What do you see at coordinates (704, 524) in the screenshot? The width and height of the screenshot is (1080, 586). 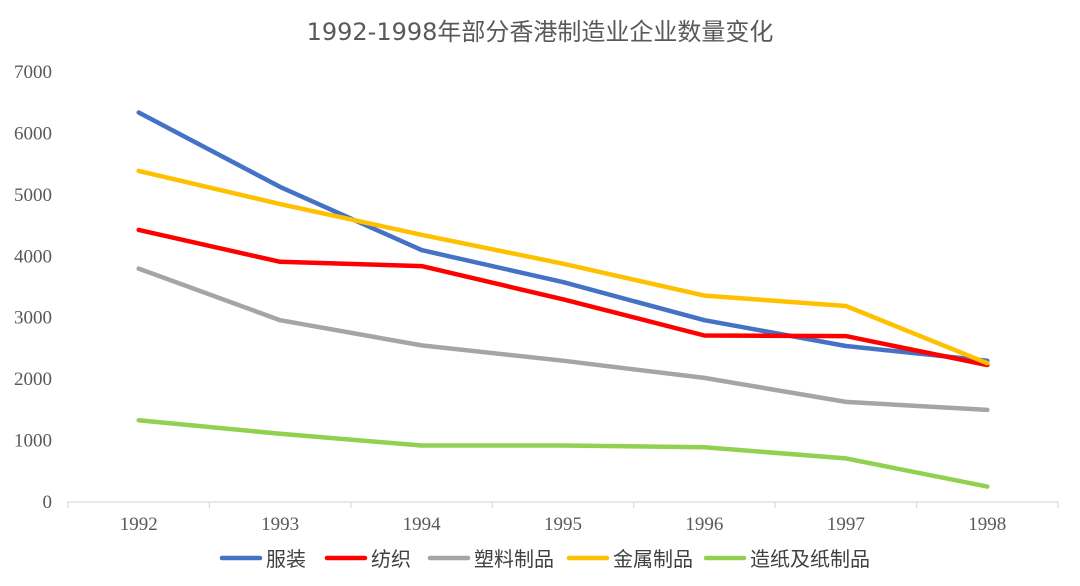 I see `x-tick-label: 1996` at bounding box center [704, 524].